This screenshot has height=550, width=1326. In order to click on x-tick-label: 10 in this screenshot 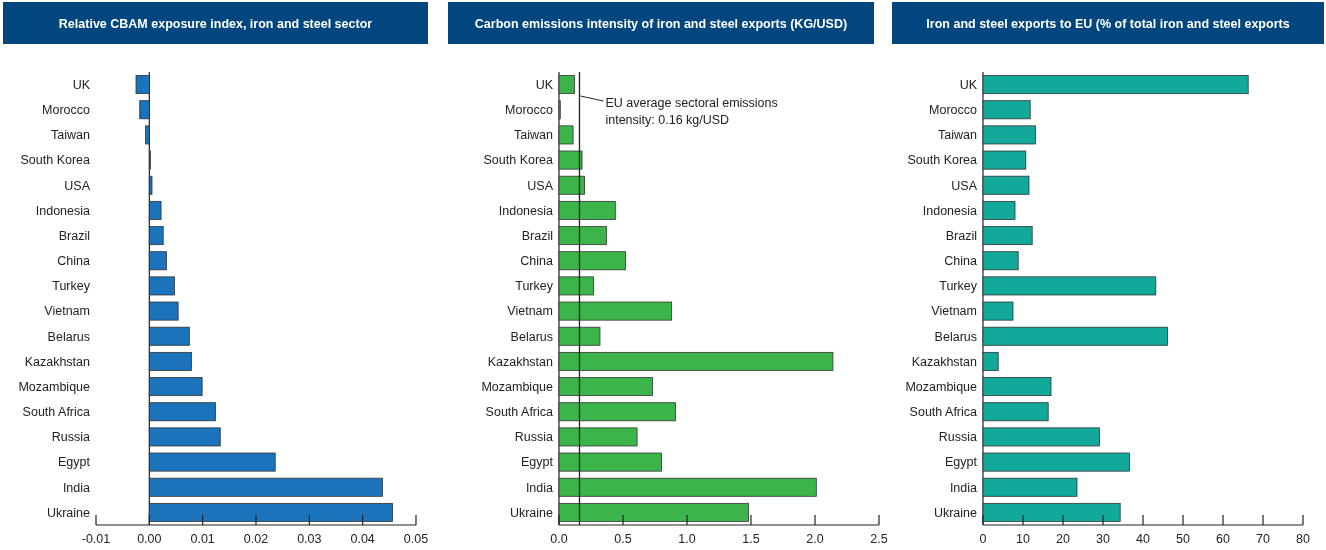, I will do `click(1023, 539)`.